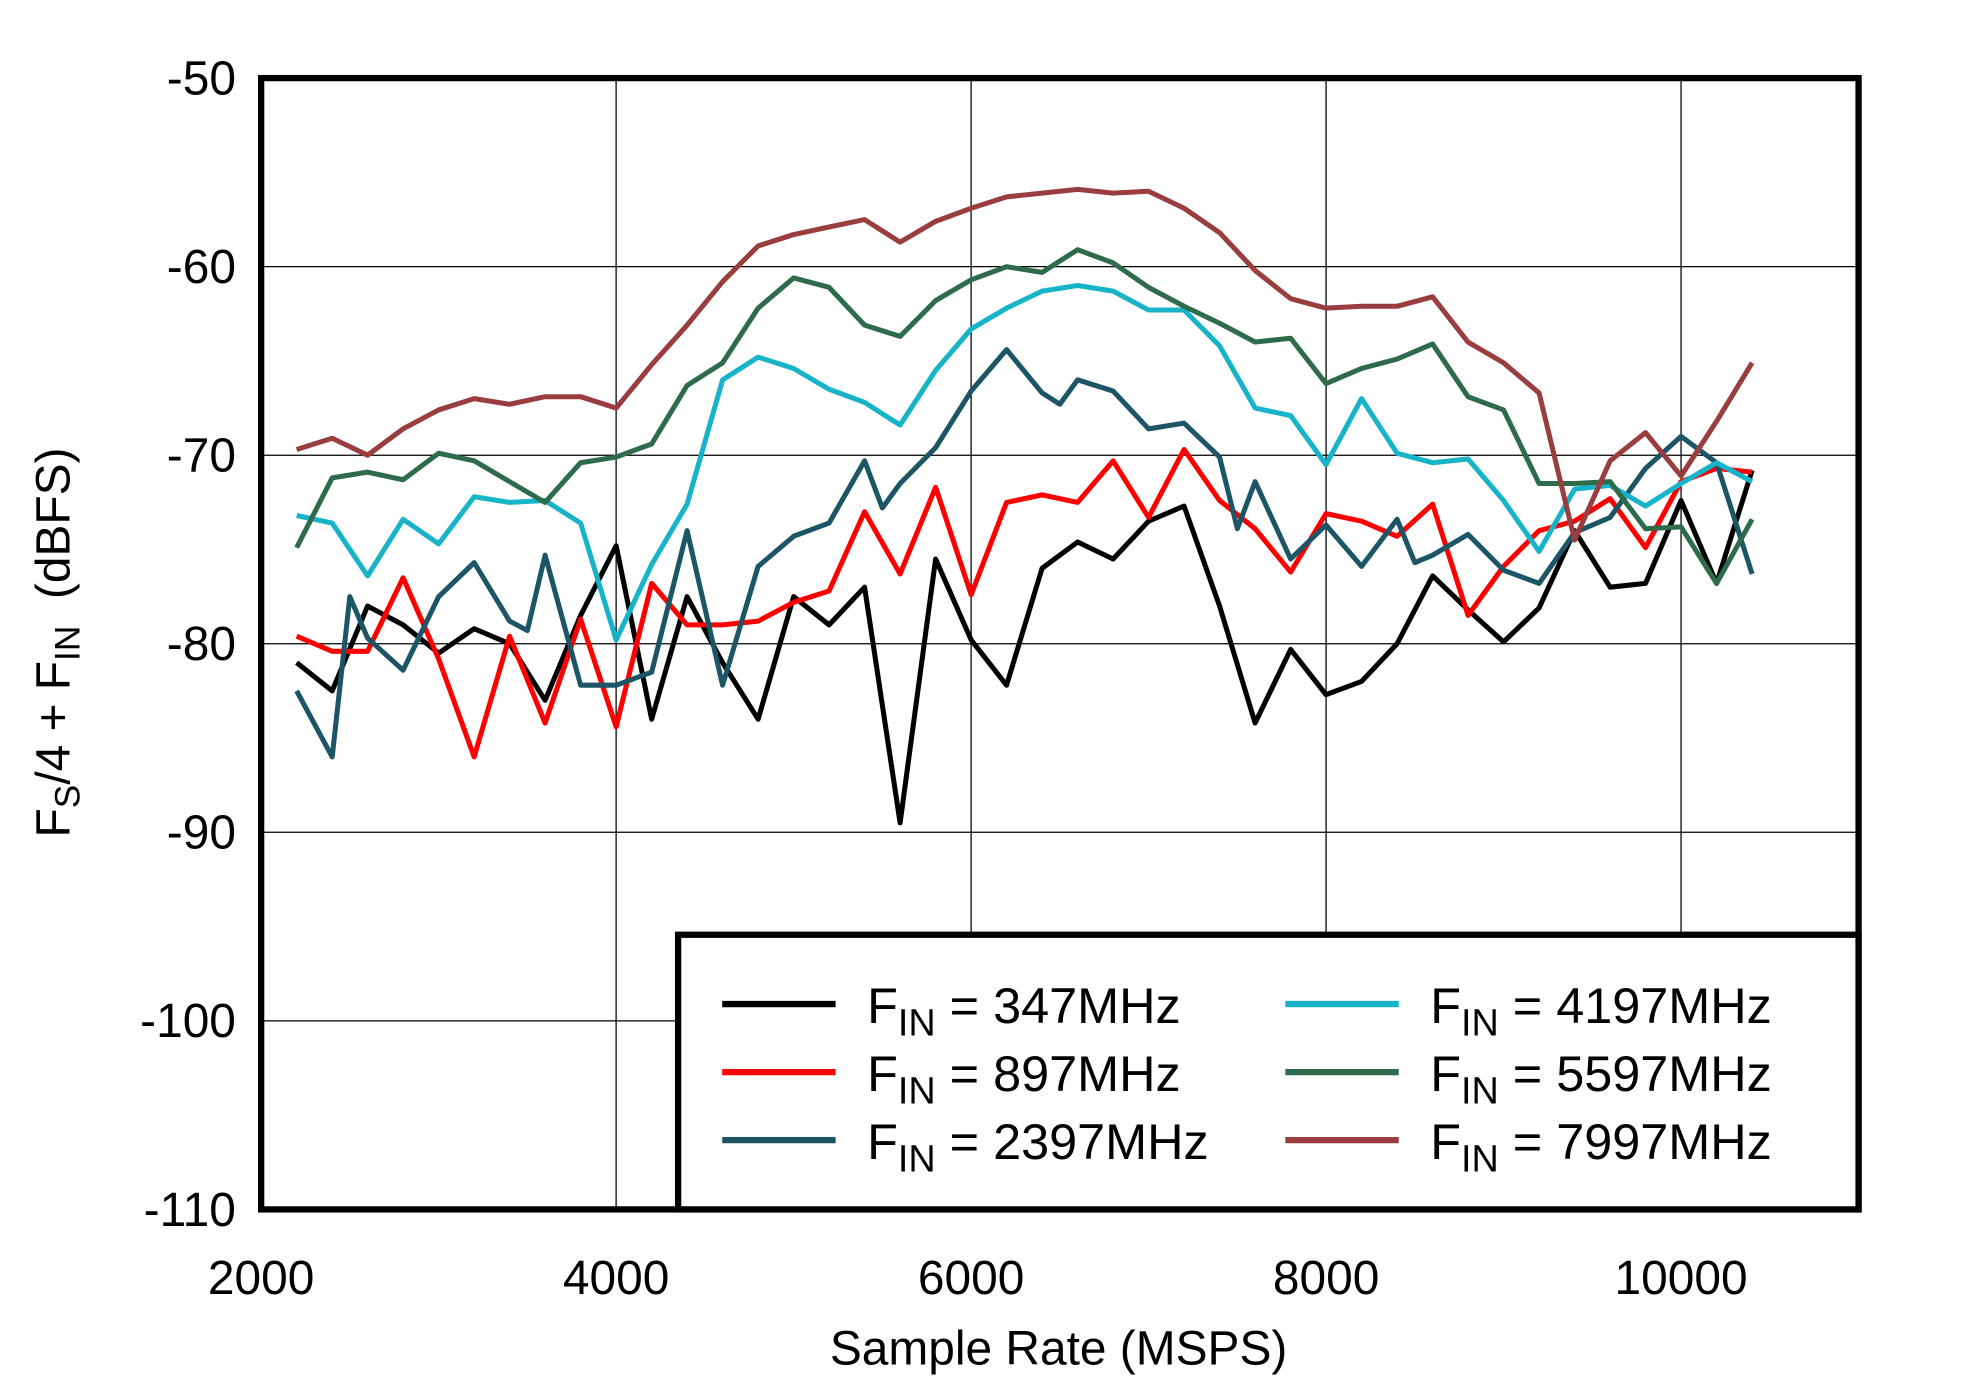 This screenshot has height=1382, width=1966. What do you see at coordinates (1601, 1079) in the screenshot?
I see `legend-label: FIN = 5597MHz` at bounding box center [1601, 1079].